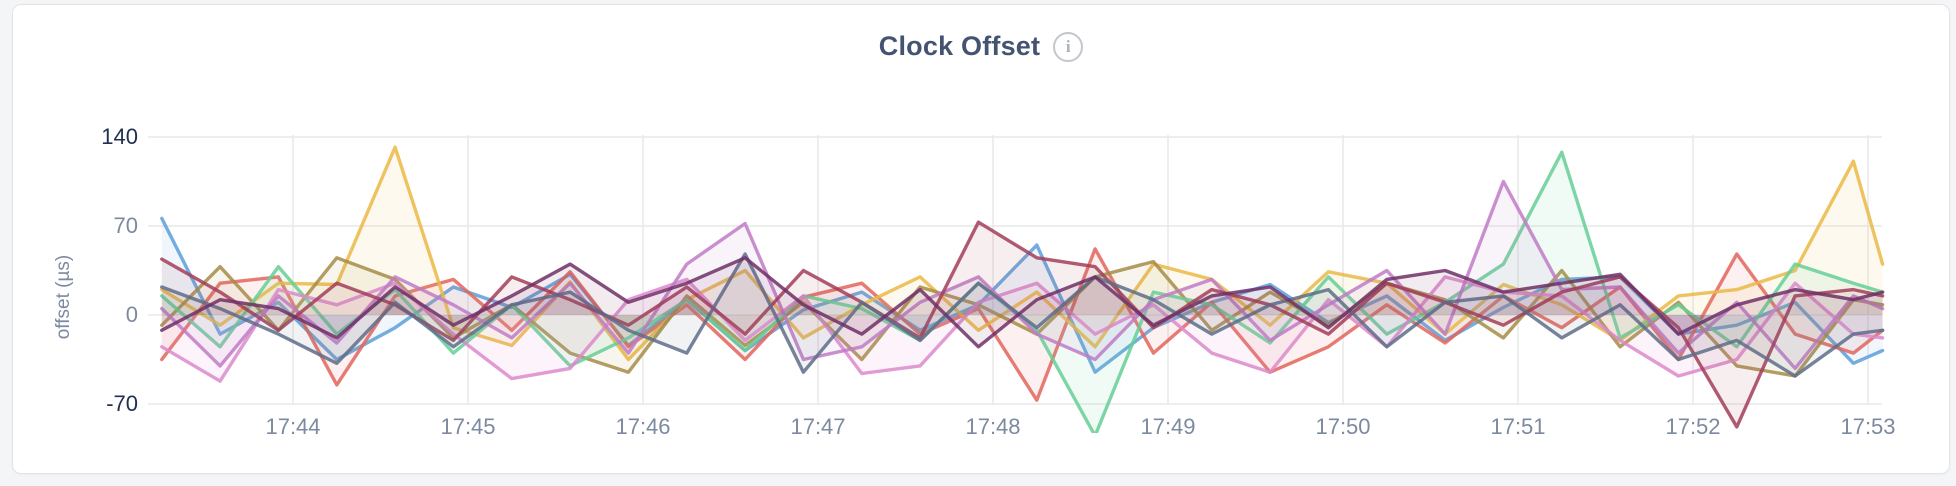 The height and width of the screenshot is (486, 1956). What do you see at coordinates (959, 46) in the screenshot?
I see `chart-title: Clock Offset` at bounding box center [959, 46].